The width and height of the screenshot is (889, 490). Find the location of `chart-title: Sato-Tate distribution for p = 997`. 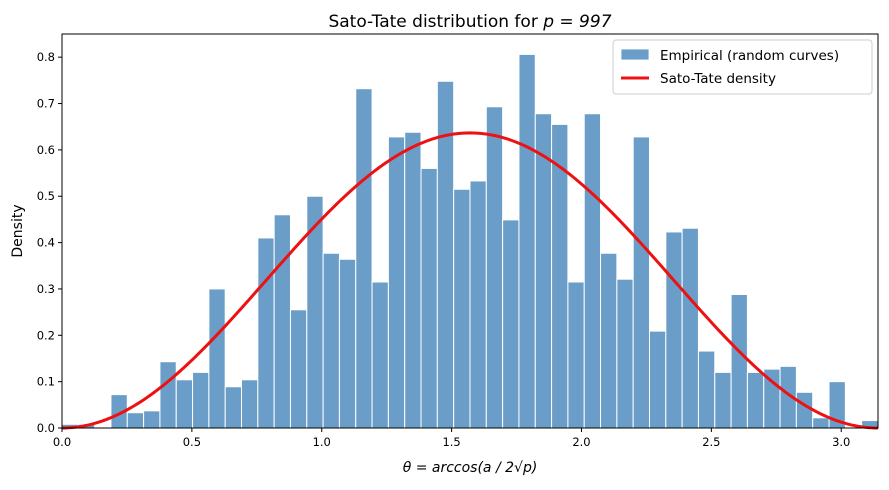

chart-title: Sato-Tate distribution for p = 997 is located at coordinates (469, 22).